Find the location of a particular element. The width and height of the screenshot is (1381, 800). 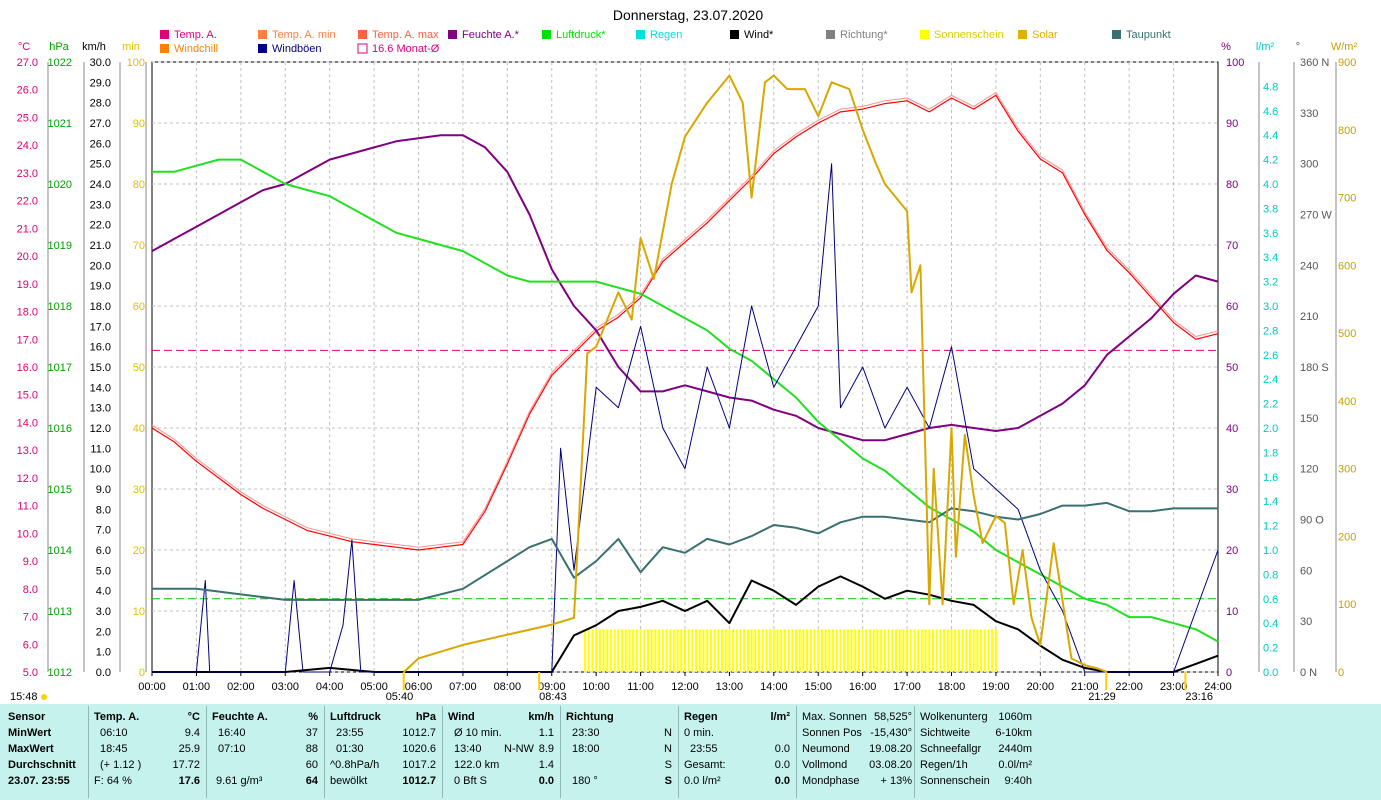

rain-duration: 0 min. is located at coordinates (699, 733).